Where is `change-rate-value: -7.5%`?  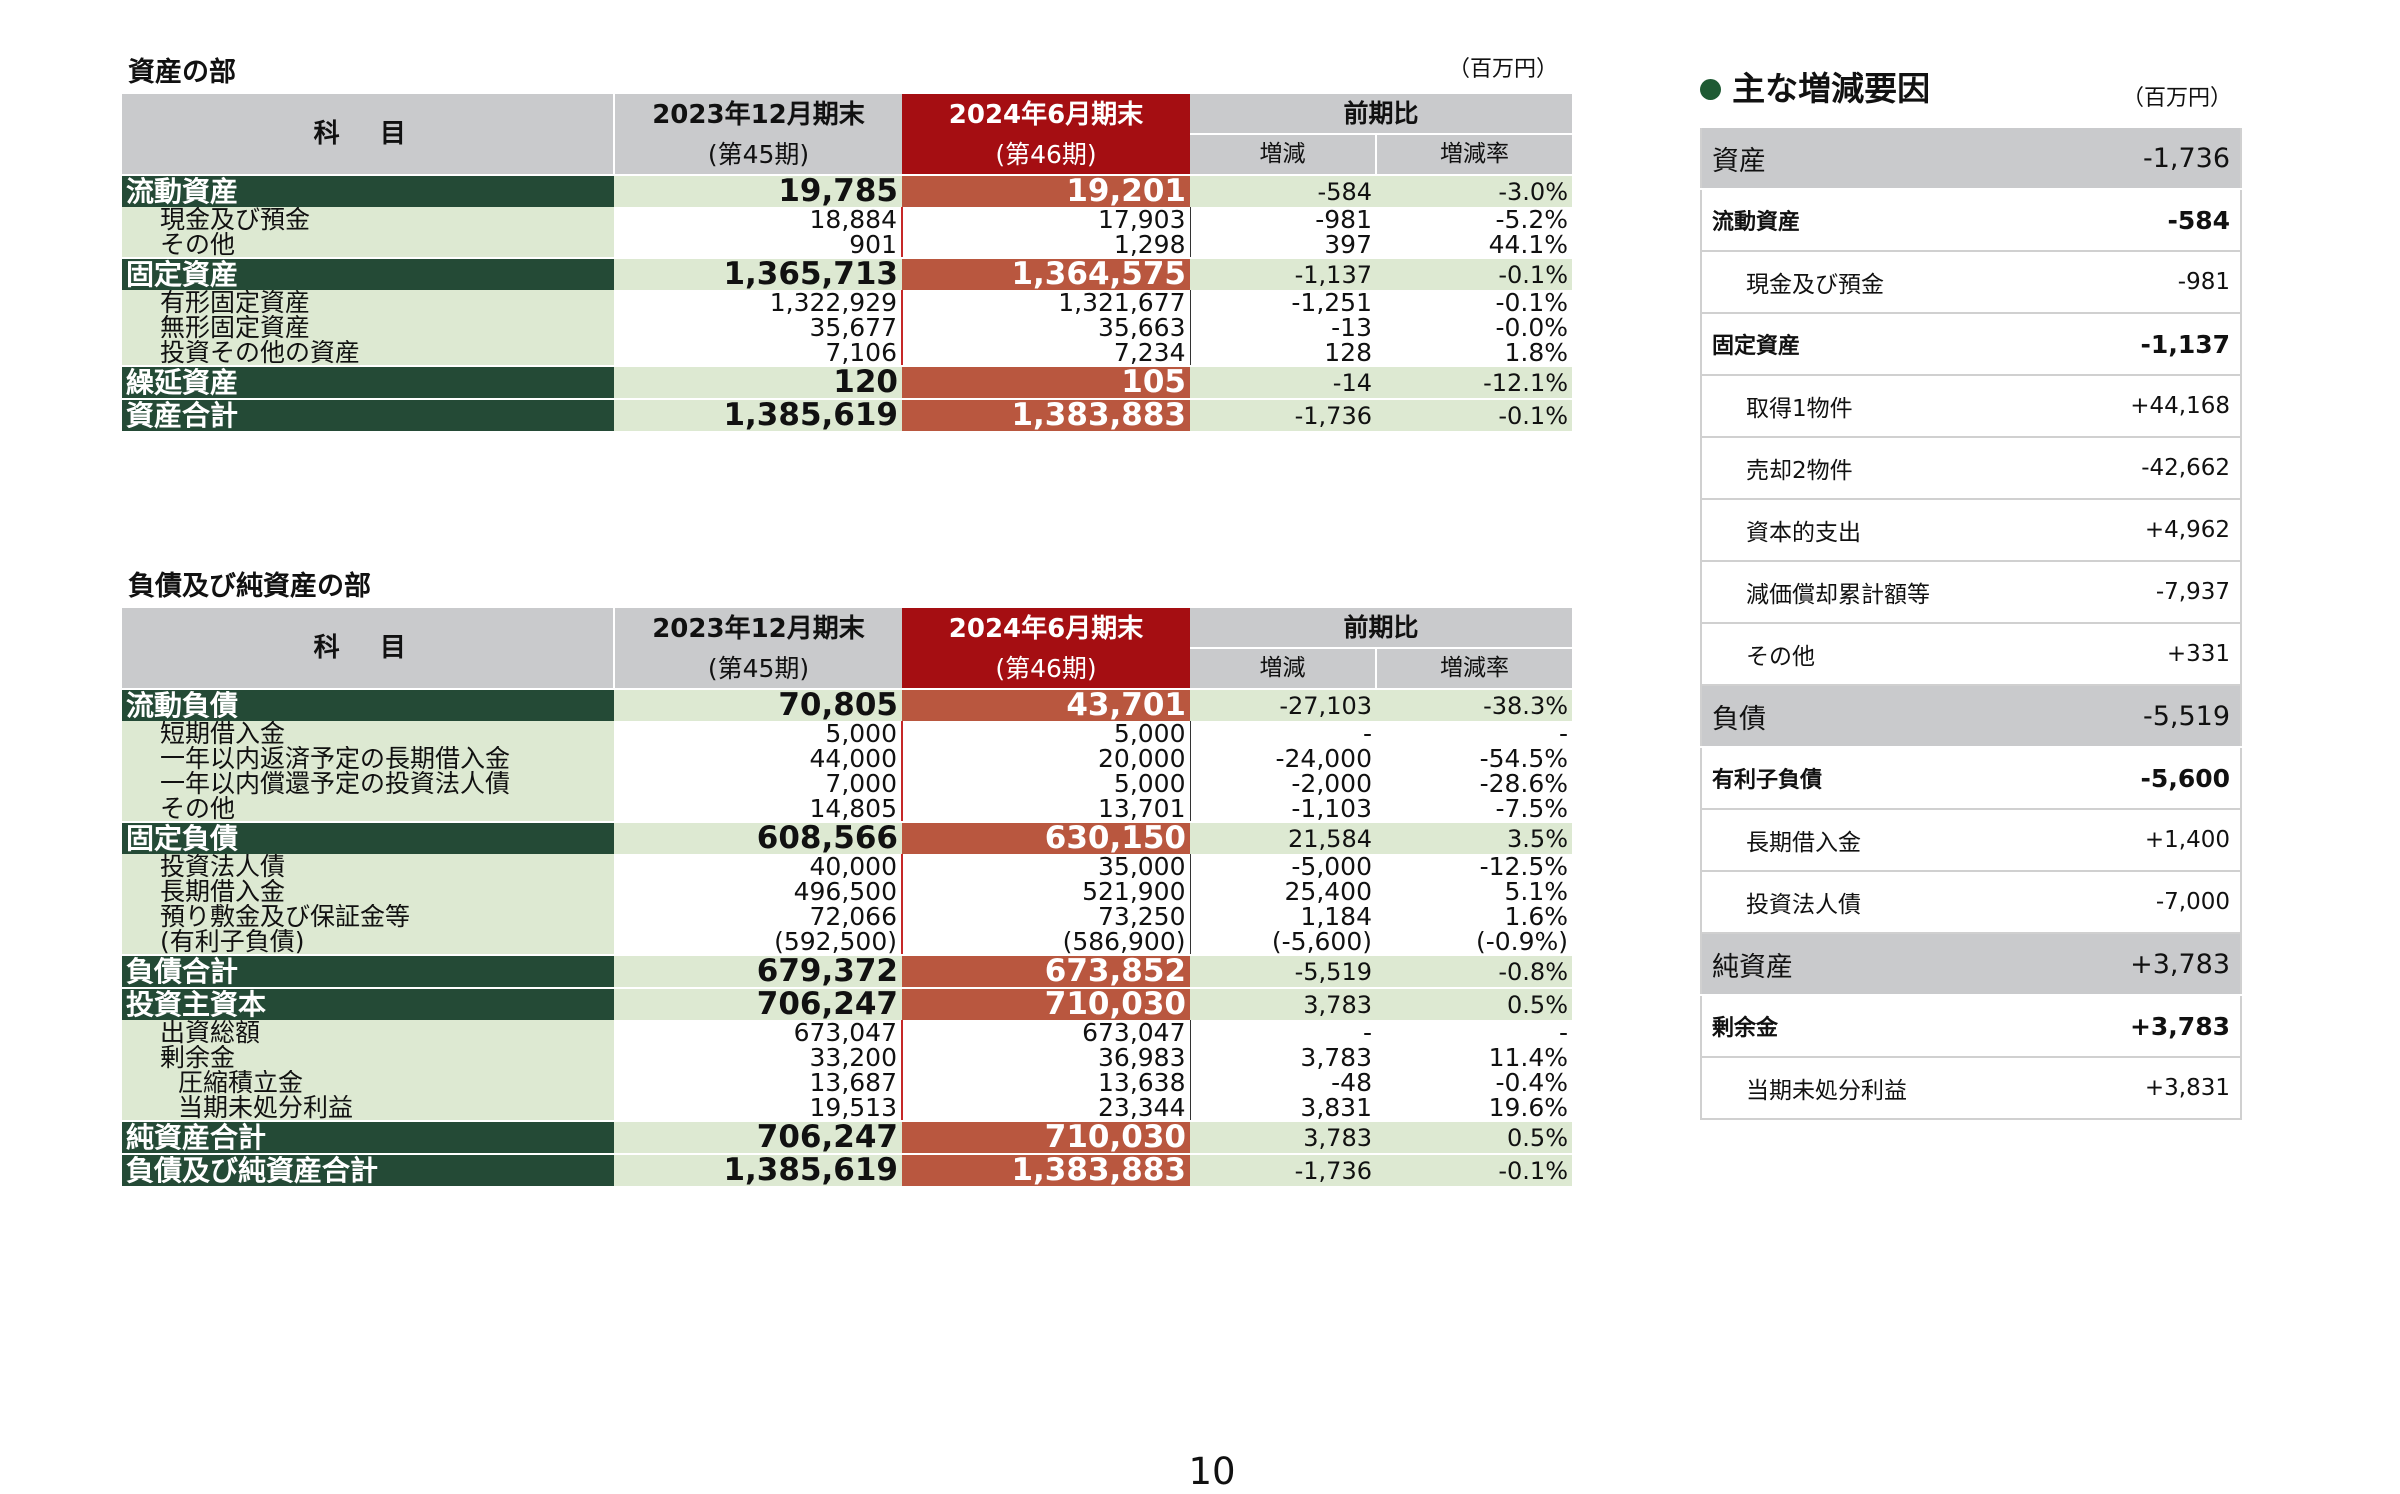 change-rate-value: -7.5% is located at coordinates (1474, 808).